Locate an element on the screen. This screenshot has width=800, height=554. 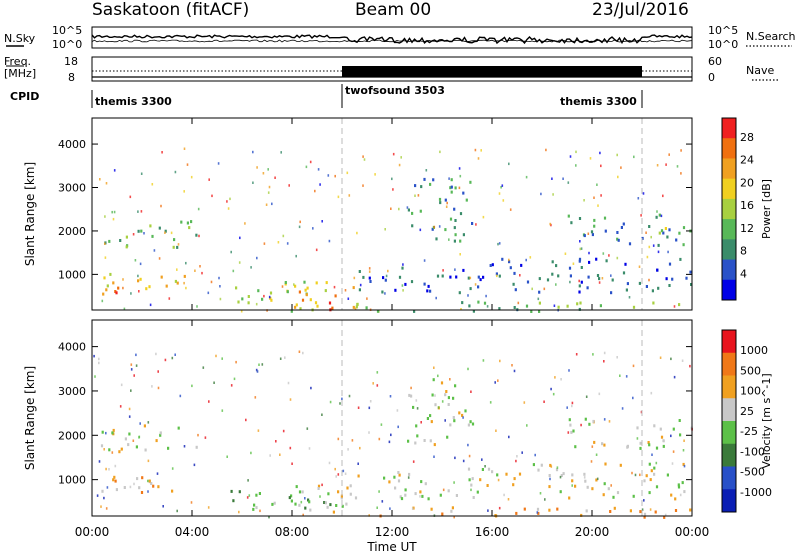
y-tick-label: 3000 is located at coordinates (72, 188).